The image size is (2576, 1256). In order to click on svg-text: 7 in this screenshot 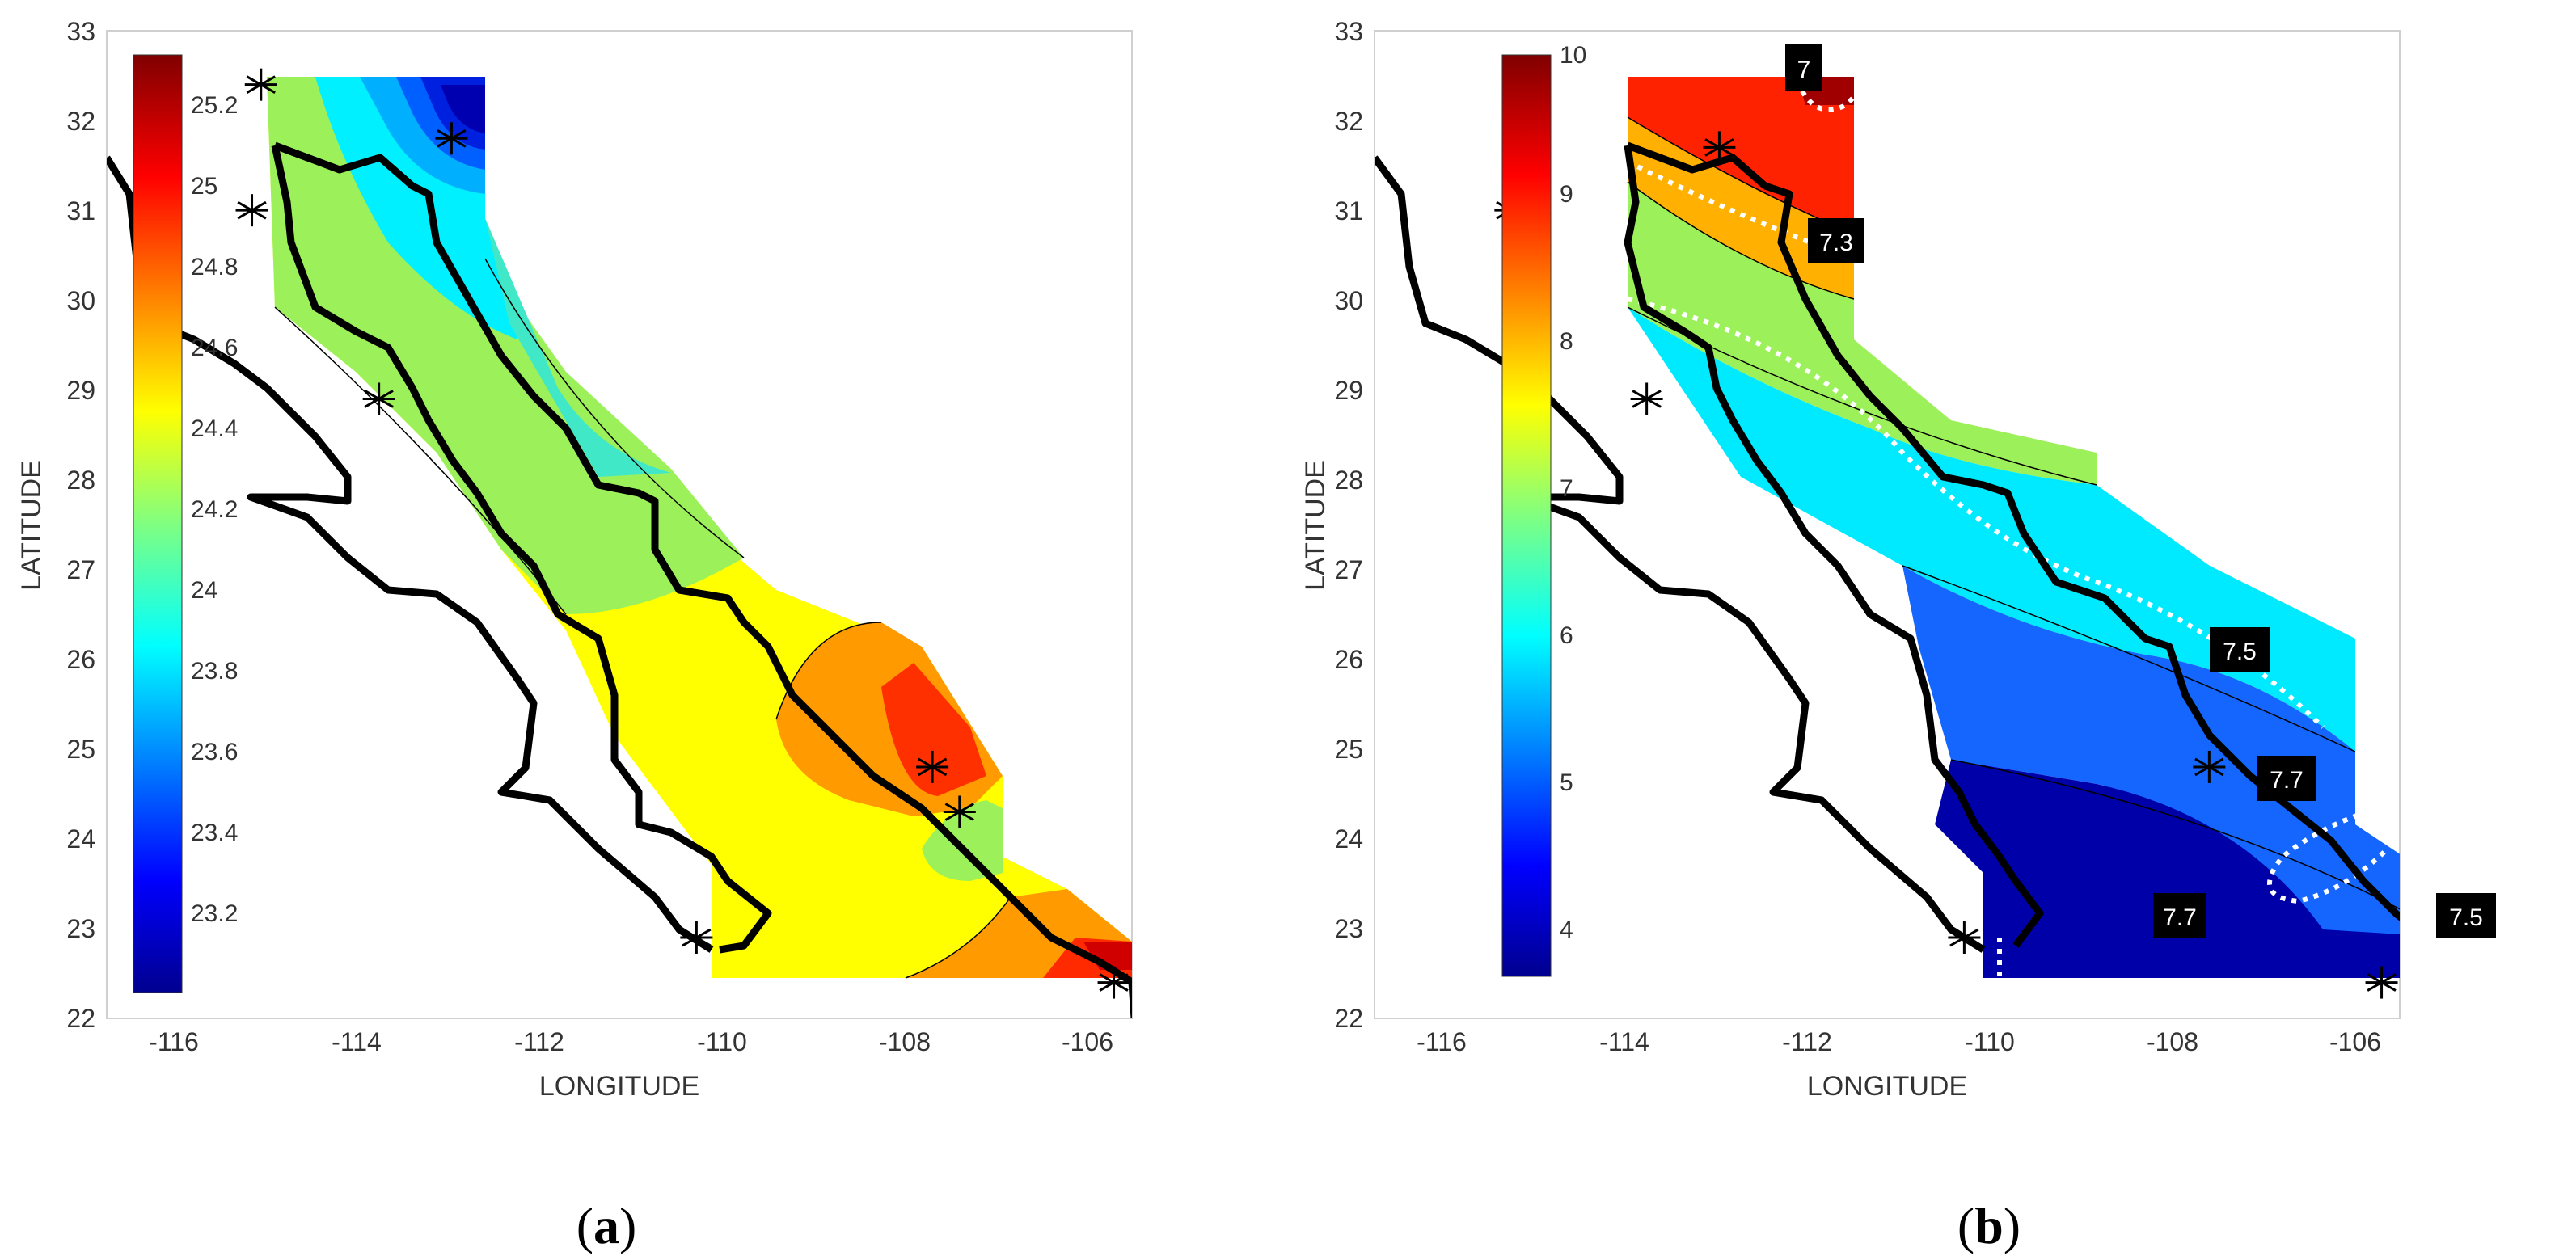, I will do `click(1804, 70)`.